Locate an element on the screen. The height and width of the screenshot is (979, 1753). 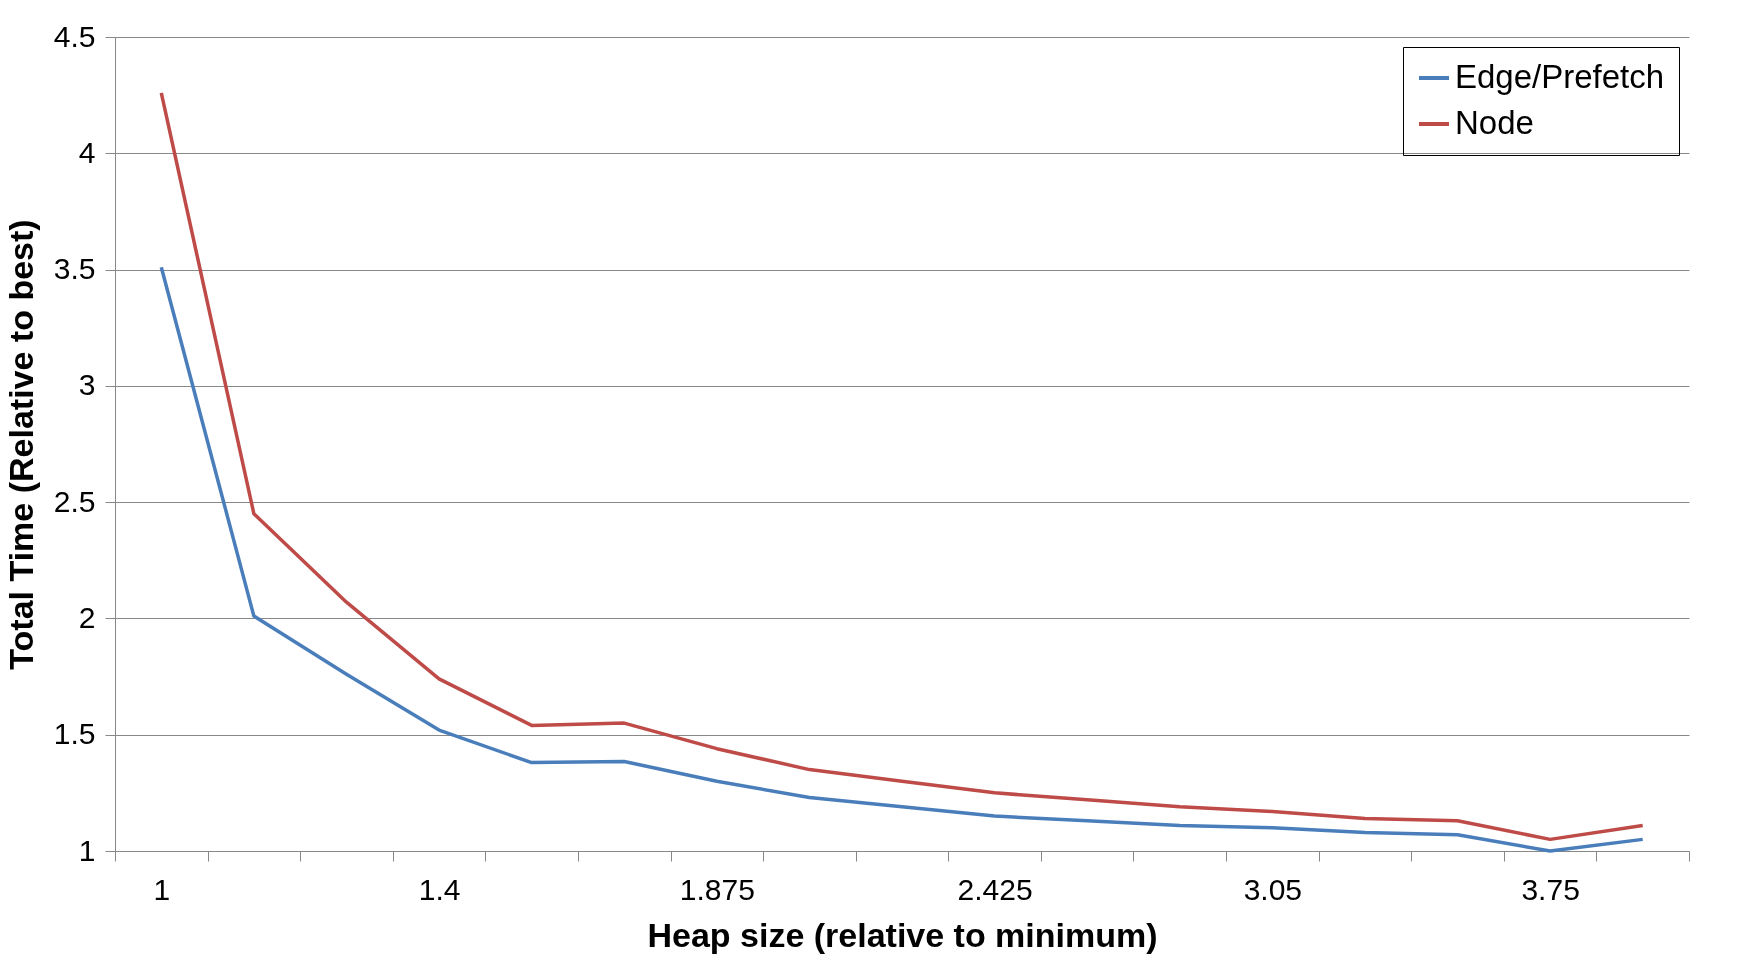
y-tick-label: 3 is located at coordinates (87, 385).